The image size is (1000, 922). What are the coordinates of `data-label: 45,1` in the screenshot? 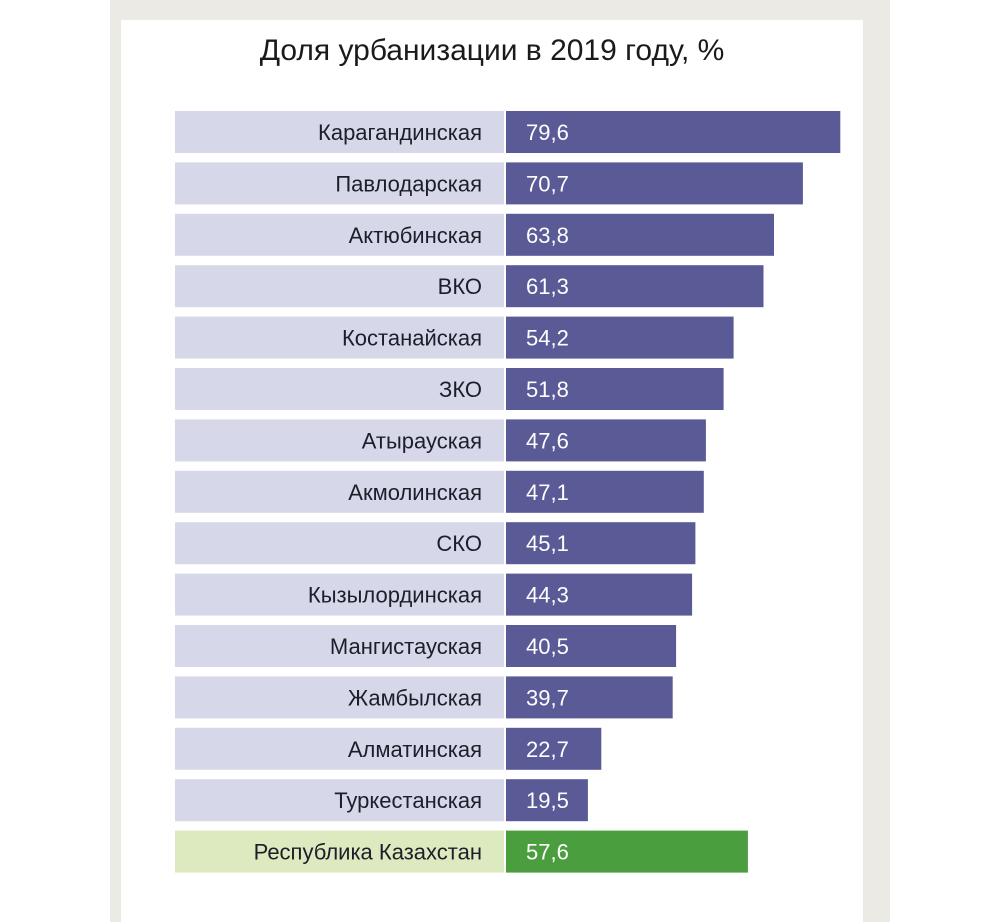 It's located at (547, 543).